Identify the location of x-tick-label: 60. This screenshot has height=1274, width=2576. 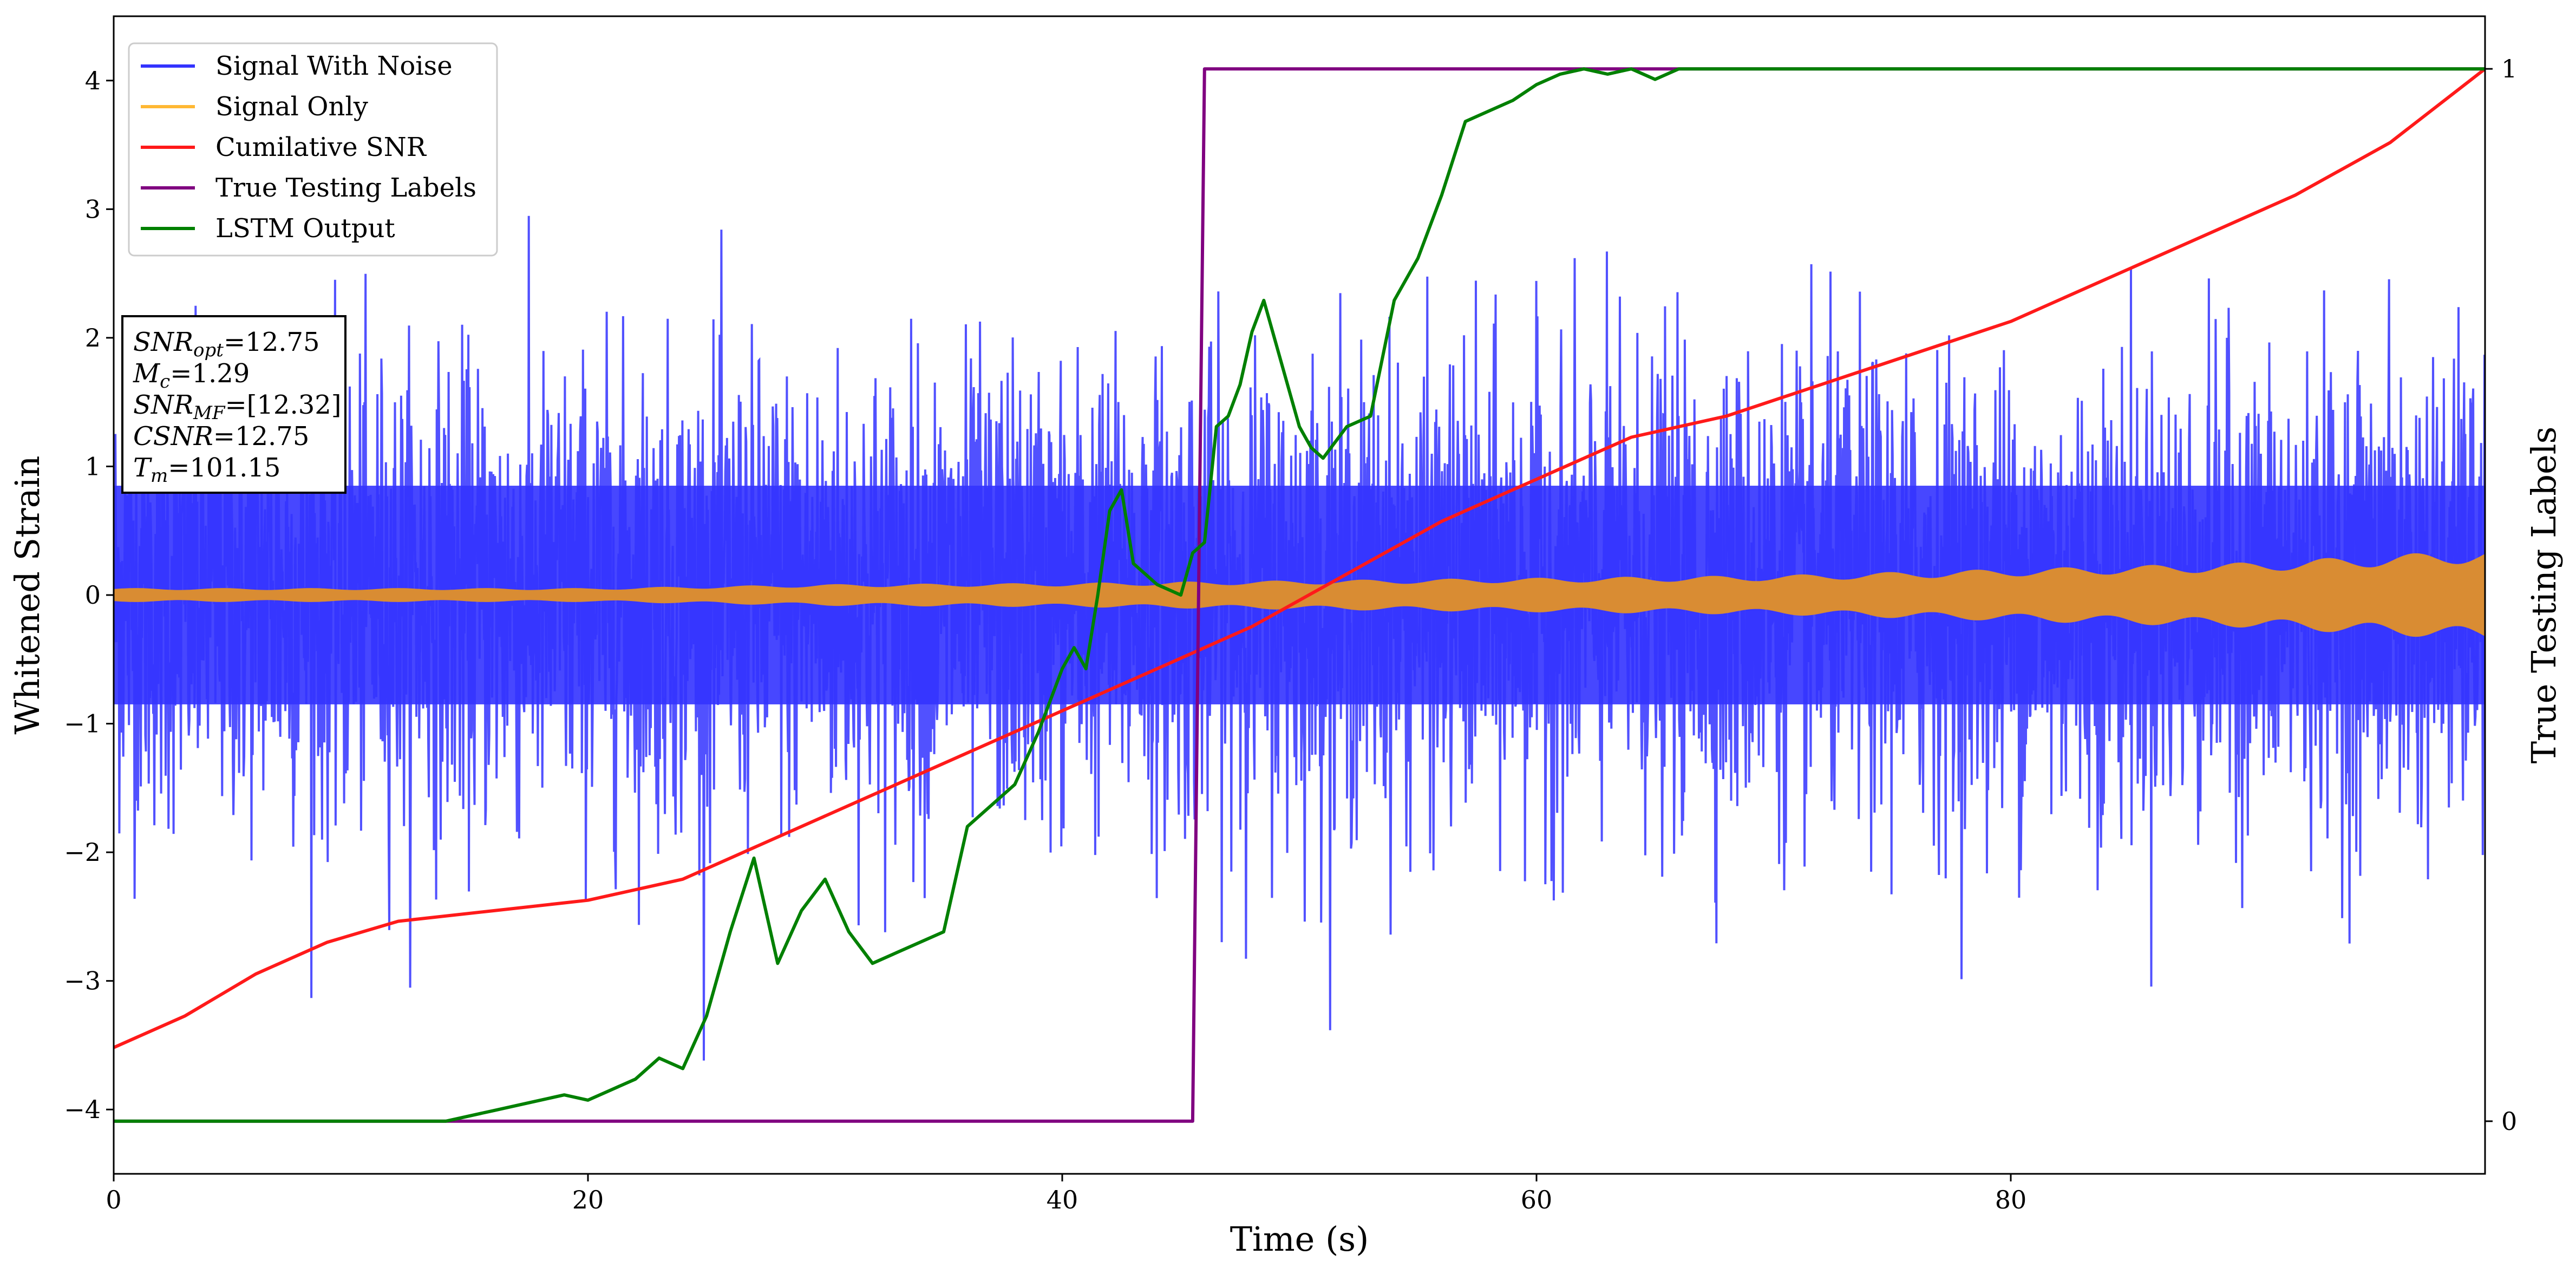
(1537, 1199).